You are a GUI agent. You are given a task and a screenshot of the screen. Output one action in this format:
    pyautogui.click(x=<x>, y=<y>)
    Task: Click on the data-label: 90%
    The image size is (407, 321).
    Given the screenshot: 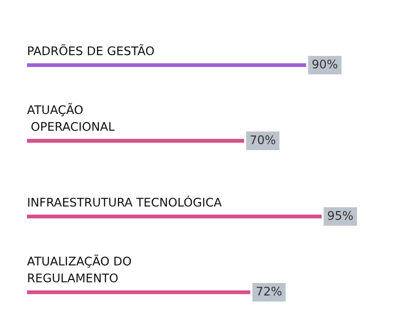 What is the action you would take?
    pyautogui.click(x=325, y=64)
    